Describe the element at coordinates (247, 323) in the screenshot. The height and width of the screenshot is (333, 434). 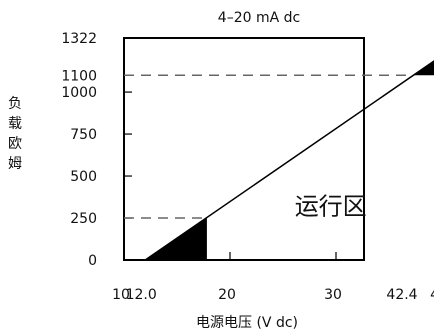
I see `x-axis-title: 电源电压 (V dc)` at that location.